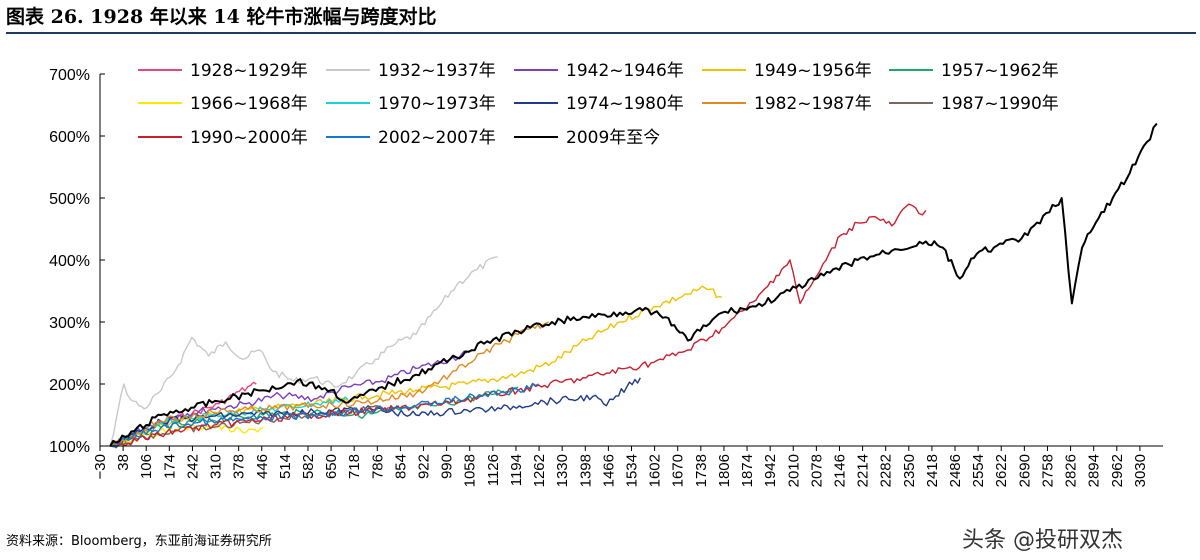 The height and width of the screenshot is (560, 1200). Describe the element at coordinates (377, 466) in the screenshot. I see `x-tick-label: 786` at that location.